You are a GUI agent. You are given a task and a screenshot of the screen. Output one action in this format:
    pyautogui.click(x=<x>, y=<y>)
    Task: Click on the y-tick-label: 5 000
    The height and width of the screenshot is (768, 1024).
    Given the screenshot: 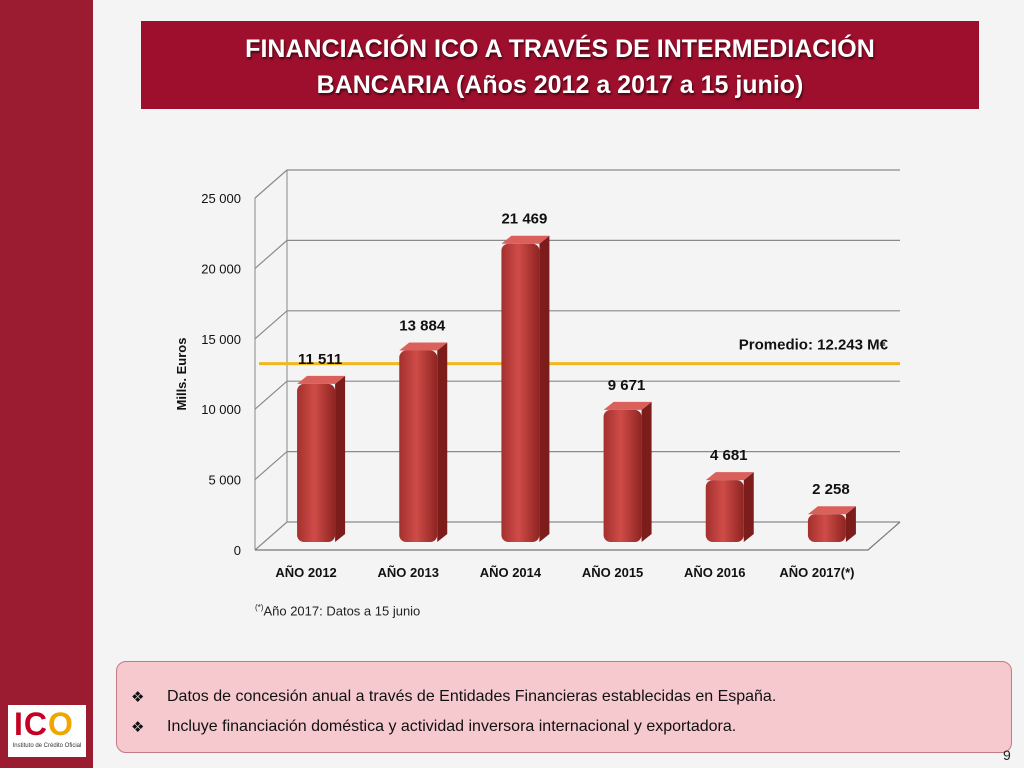 What is the action you would take?
    pyautogui.click(x=224, y=480)
    